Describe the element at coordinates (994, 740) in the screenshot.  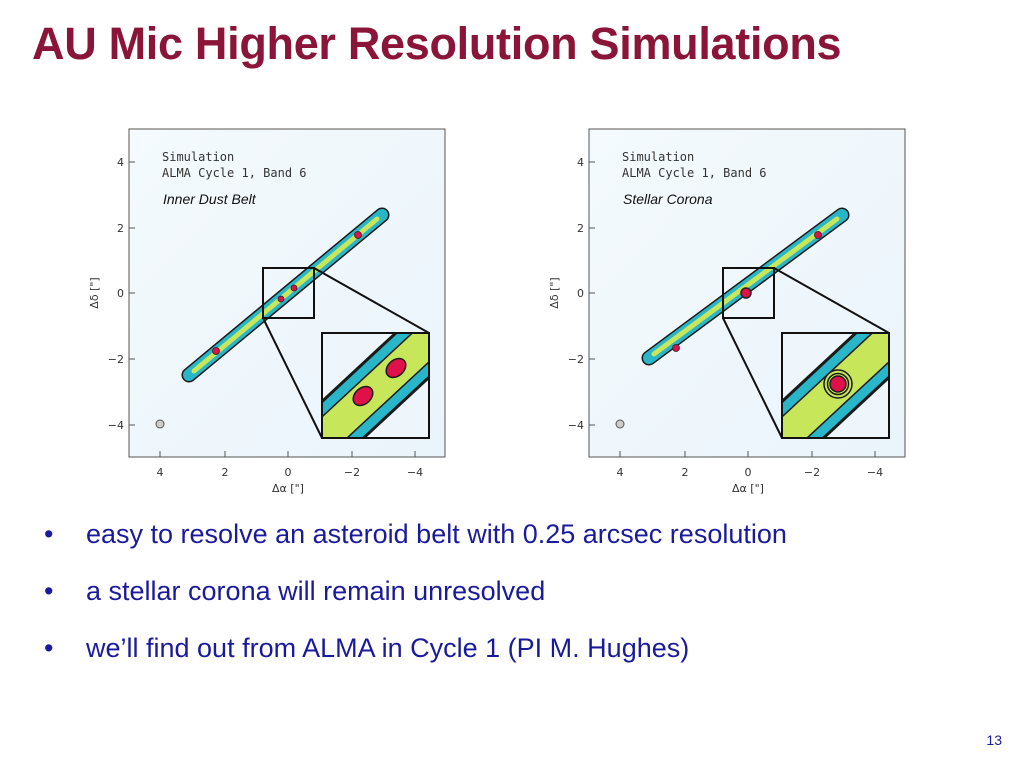
I see `page-number: 13` at that location.